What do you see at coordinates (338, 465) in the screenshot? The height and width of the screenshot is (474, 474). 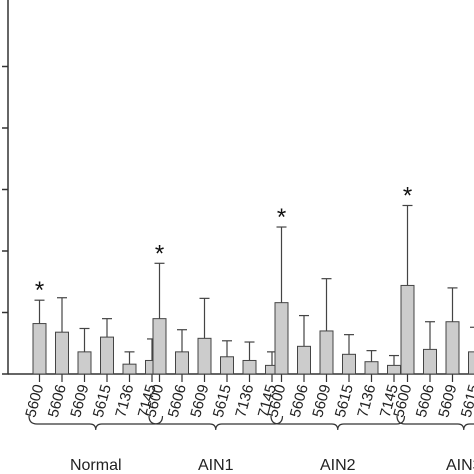 I see `group-label: AIN2` at bounding box center [338, 465].